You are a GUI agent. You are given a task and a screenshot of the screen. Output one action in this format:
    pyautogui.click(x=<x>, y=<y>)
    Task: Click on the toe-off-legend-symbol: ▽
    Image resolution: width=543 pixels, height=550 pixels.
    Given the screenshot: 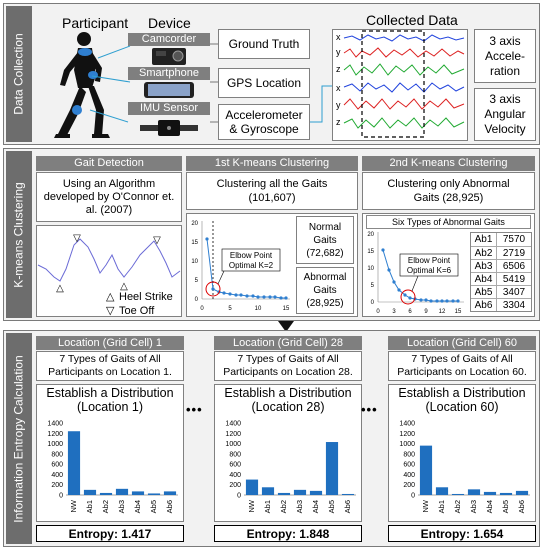 What is the action you would take?
    pyautogui.click(x=110, y=311)
    